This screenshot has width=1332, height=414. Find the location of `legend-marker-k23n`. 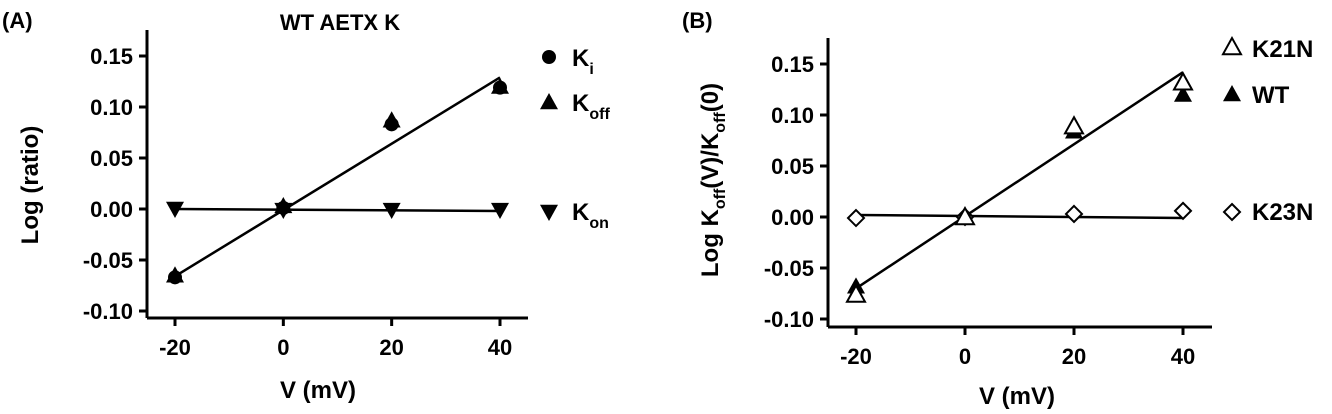

legend-marker-k23n is located at coordinates (1232, 212).